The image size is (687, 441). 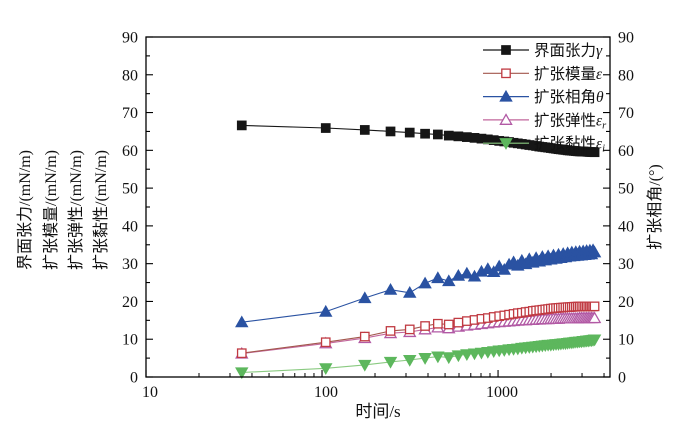 I want to click on y-right-title-phase-angle: 扩张相角/(°), so click(x=655, y=207).